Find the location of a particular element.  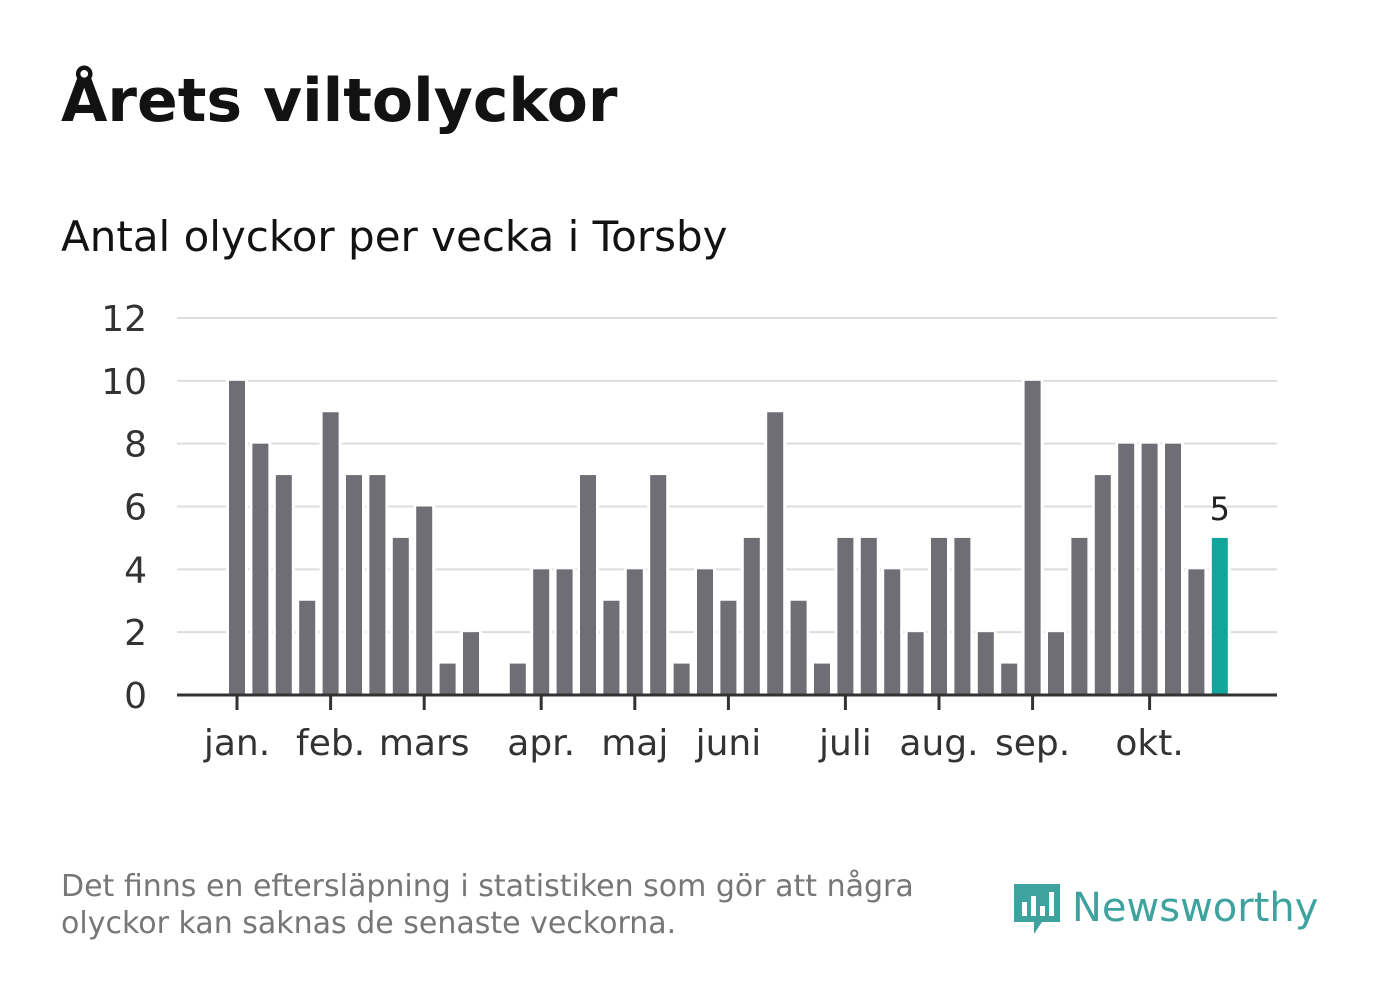

x-tick-label: apr. is located at coordinates (541, 743).